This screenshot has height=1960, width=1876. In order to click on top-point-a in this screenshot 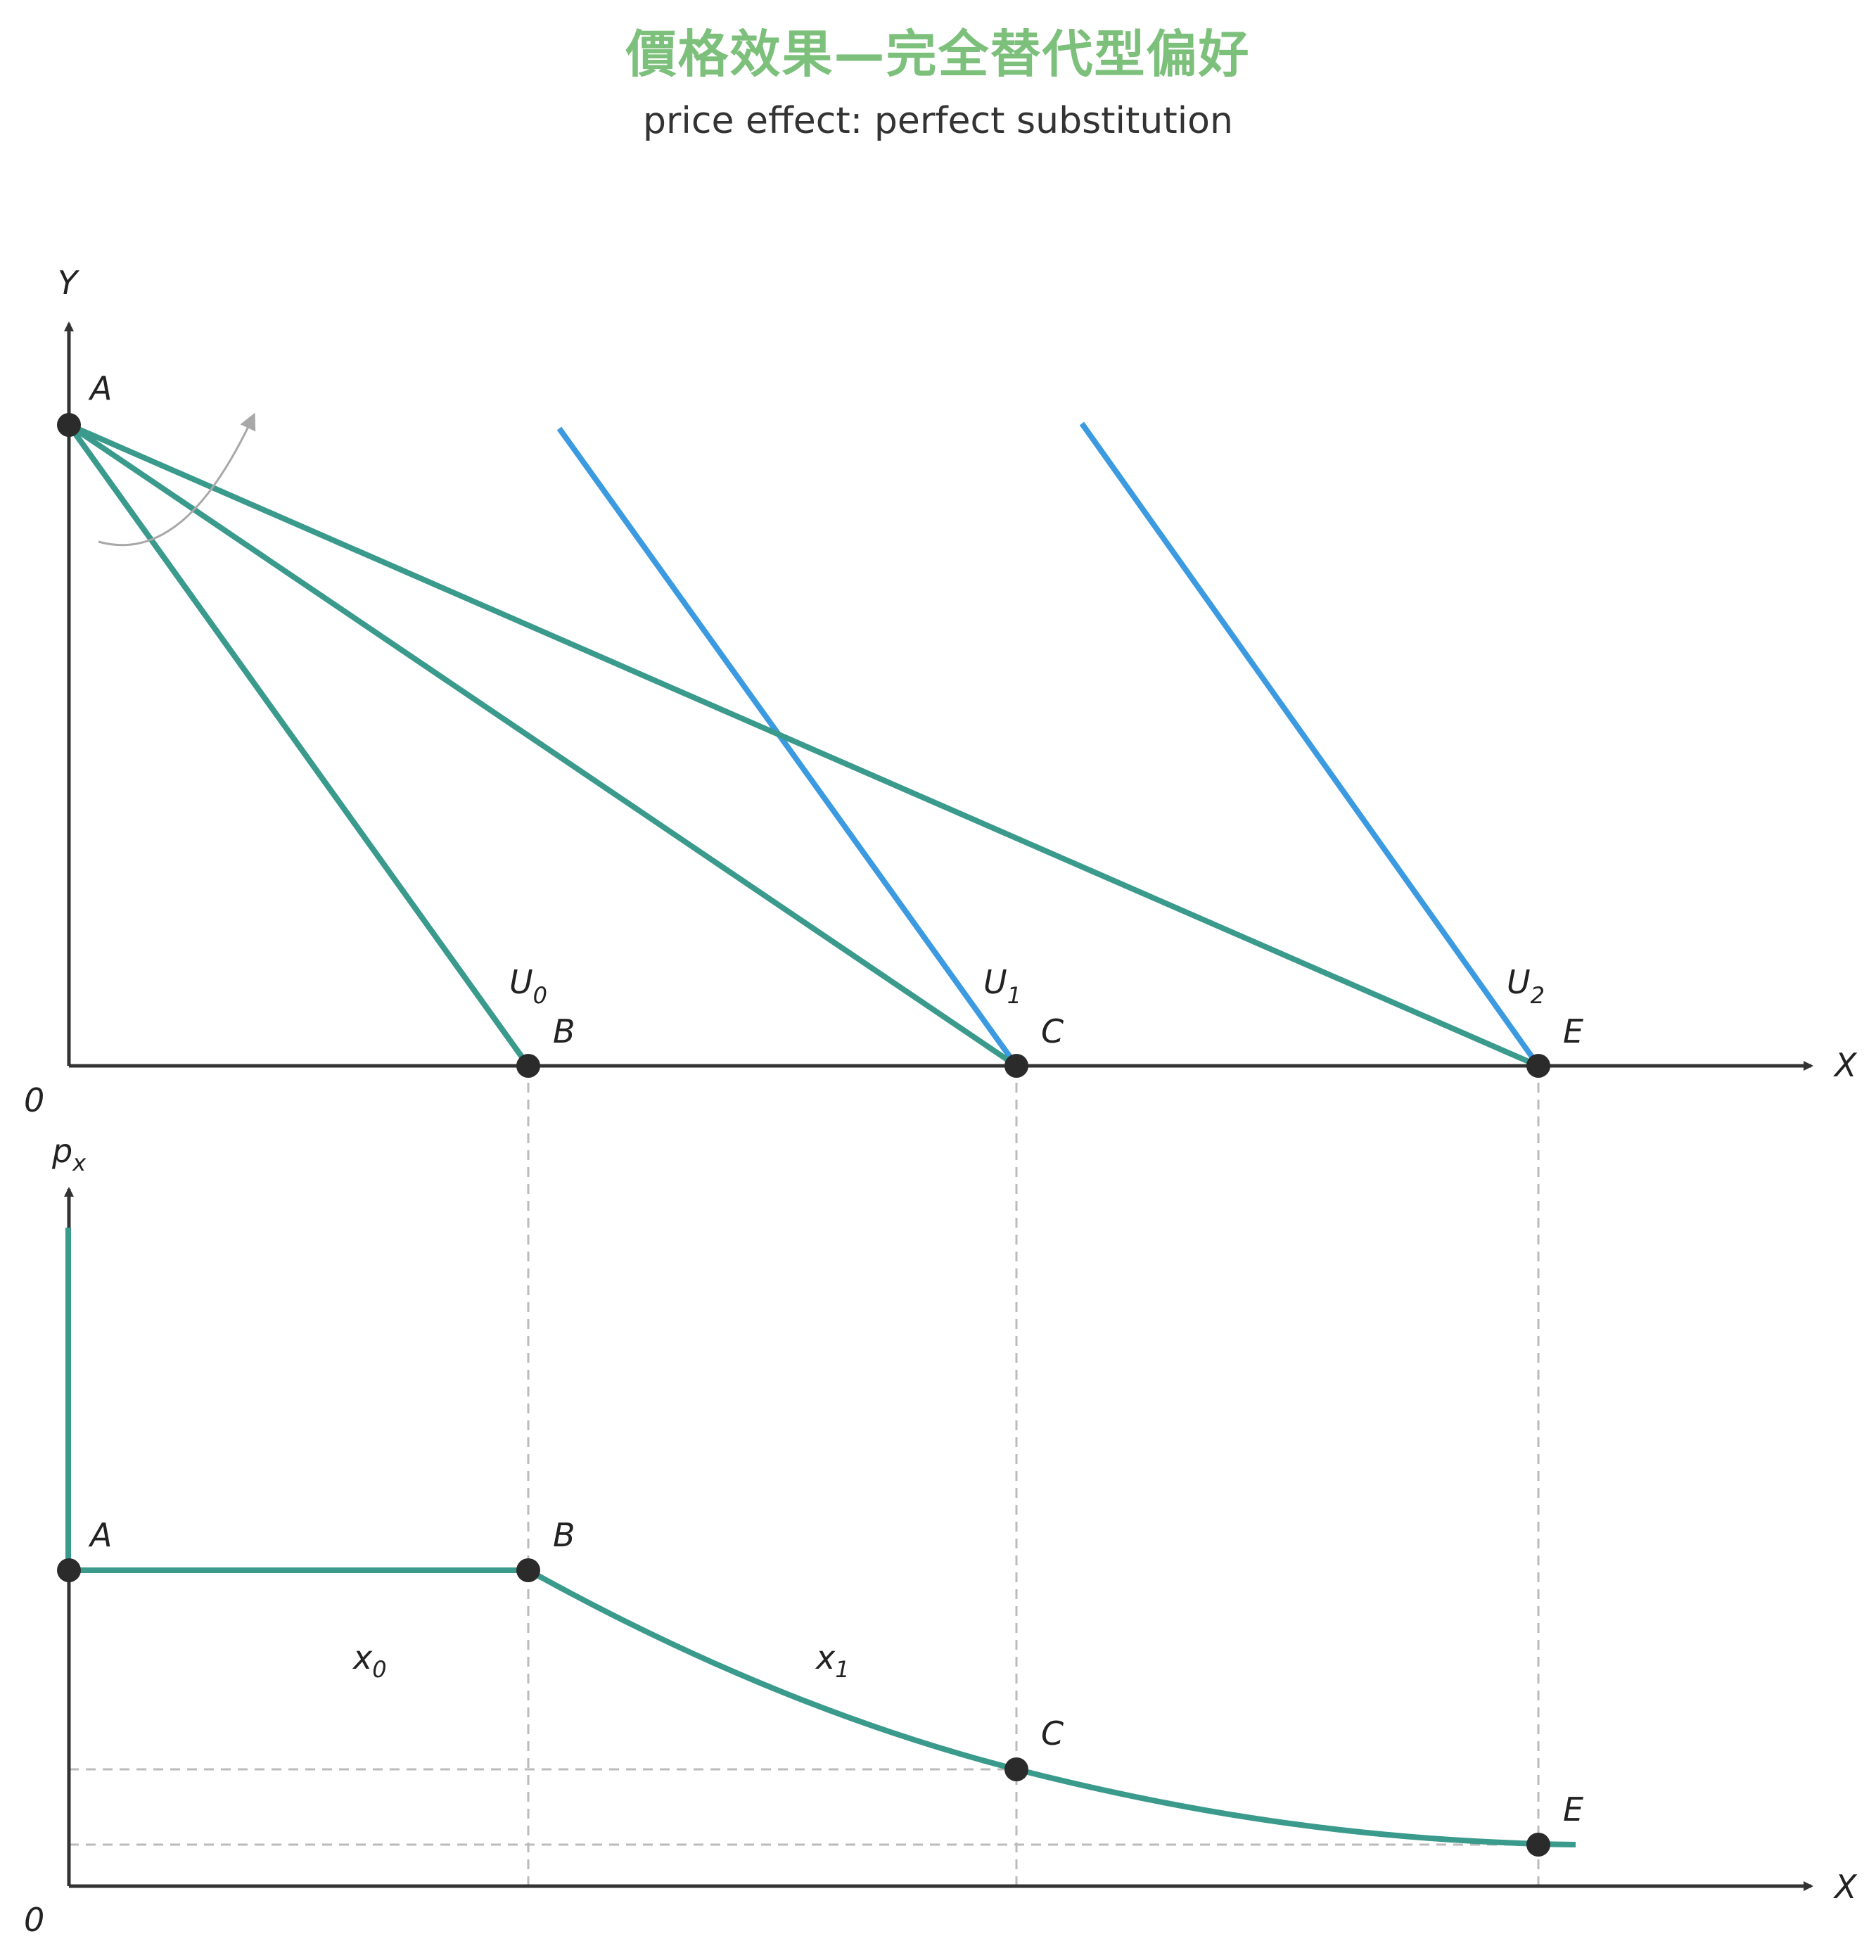, I will do `click(69, 425)`.